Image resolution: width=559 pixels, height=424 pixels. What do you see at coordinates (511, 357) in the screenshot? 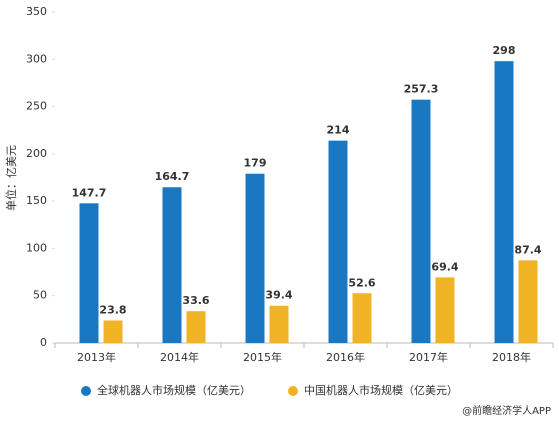
I see `x-tick-label: 2018年` at bounding box center [511, 357].